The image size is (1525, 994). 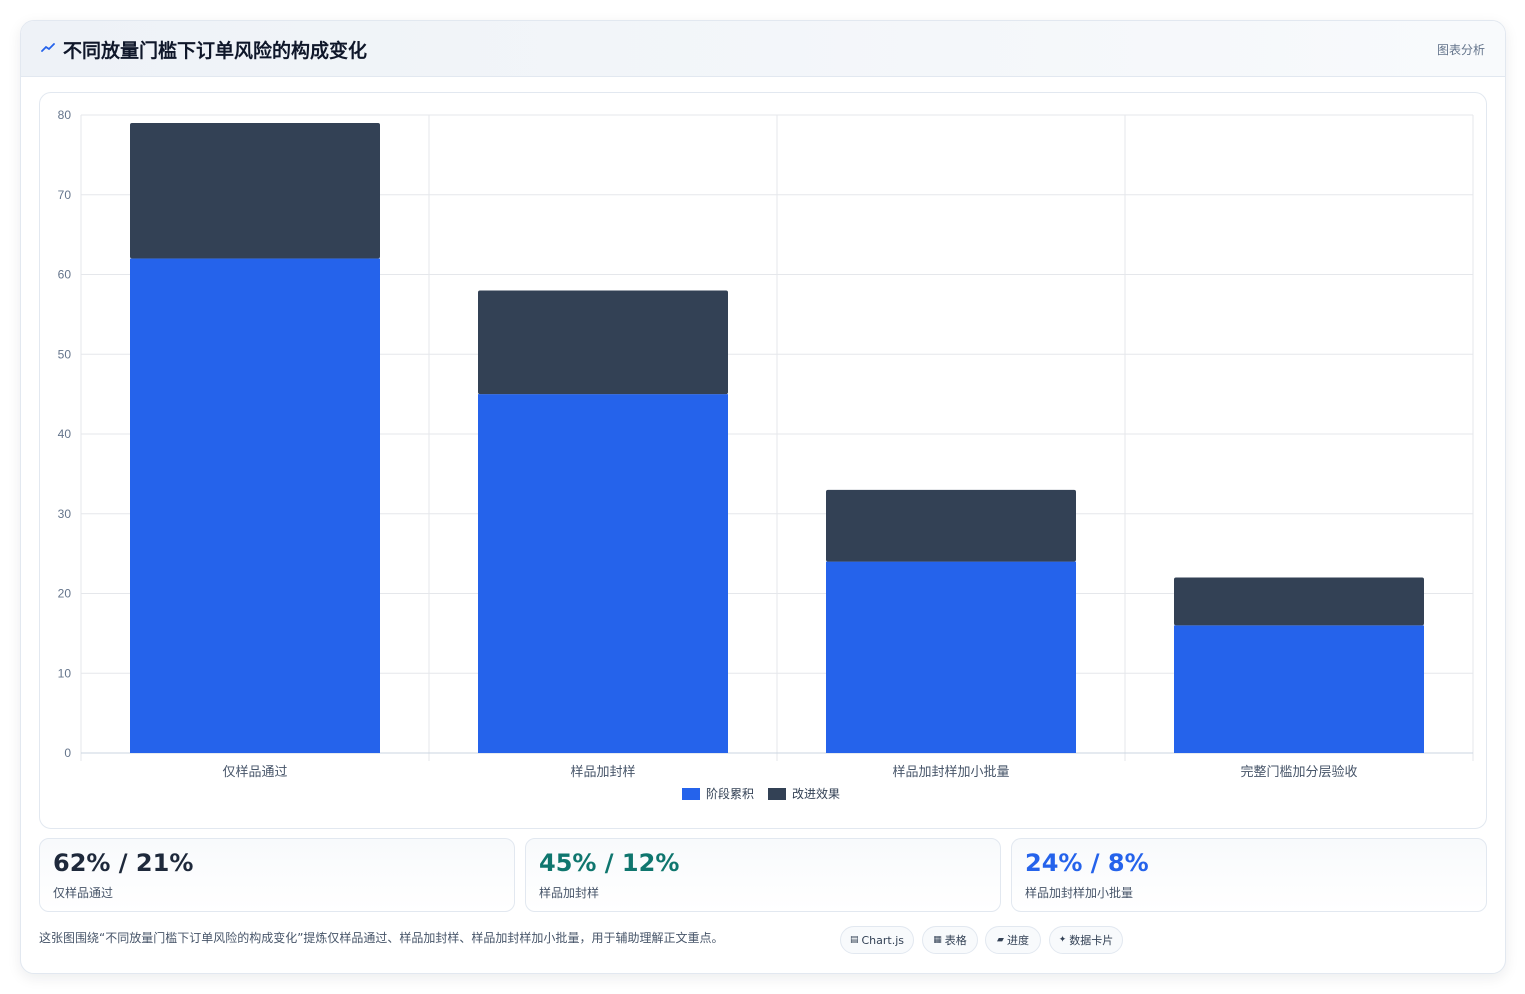 What do you see at coordinates (1091, 940) in the screenshot?
I see `chip-label: 数据卡片` at bounding box center [1091, 940].